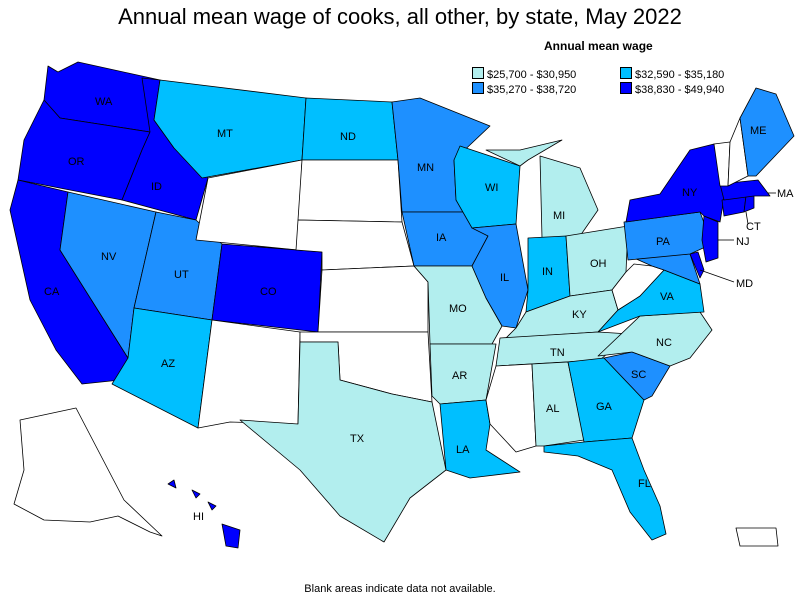  I want to click on label-mn: MN, so click(425, 168).